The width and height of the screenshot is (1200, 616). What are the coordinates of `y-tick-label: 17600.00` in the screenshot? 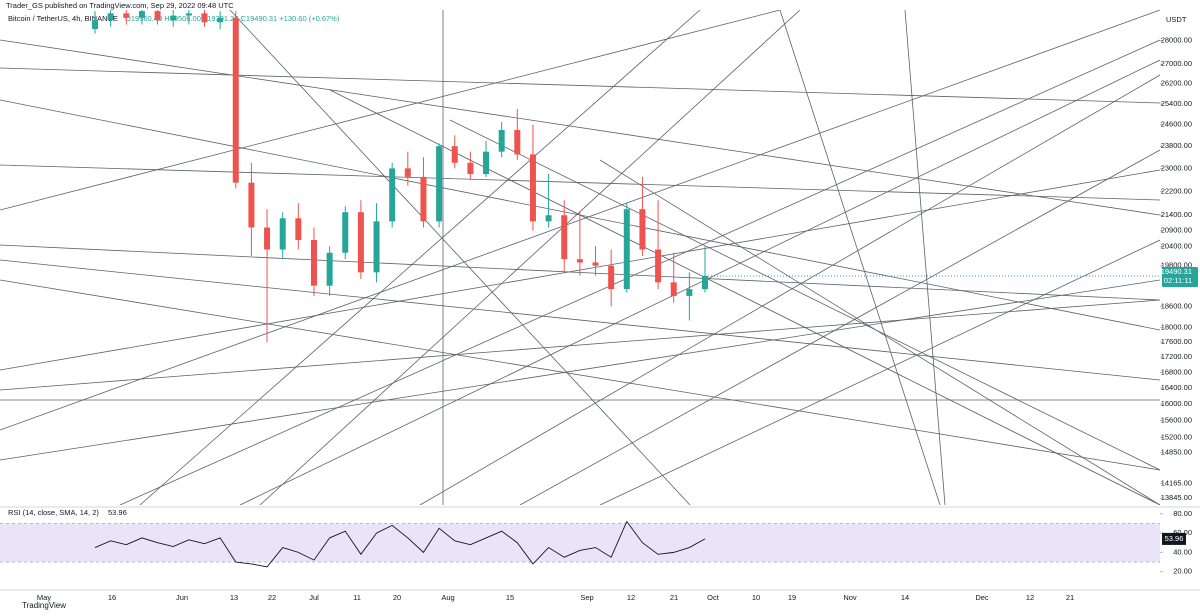 It's located at (1176, 341).